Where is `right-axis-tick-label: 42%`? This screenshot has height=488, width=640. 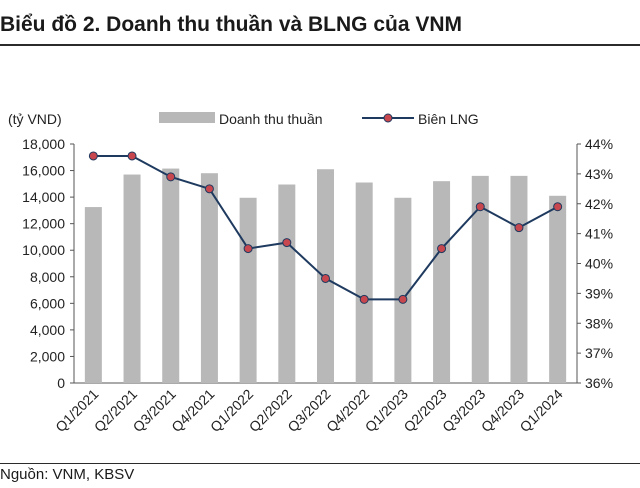 right-axis-tick-label: 42% is located at coordinates (599, 204).